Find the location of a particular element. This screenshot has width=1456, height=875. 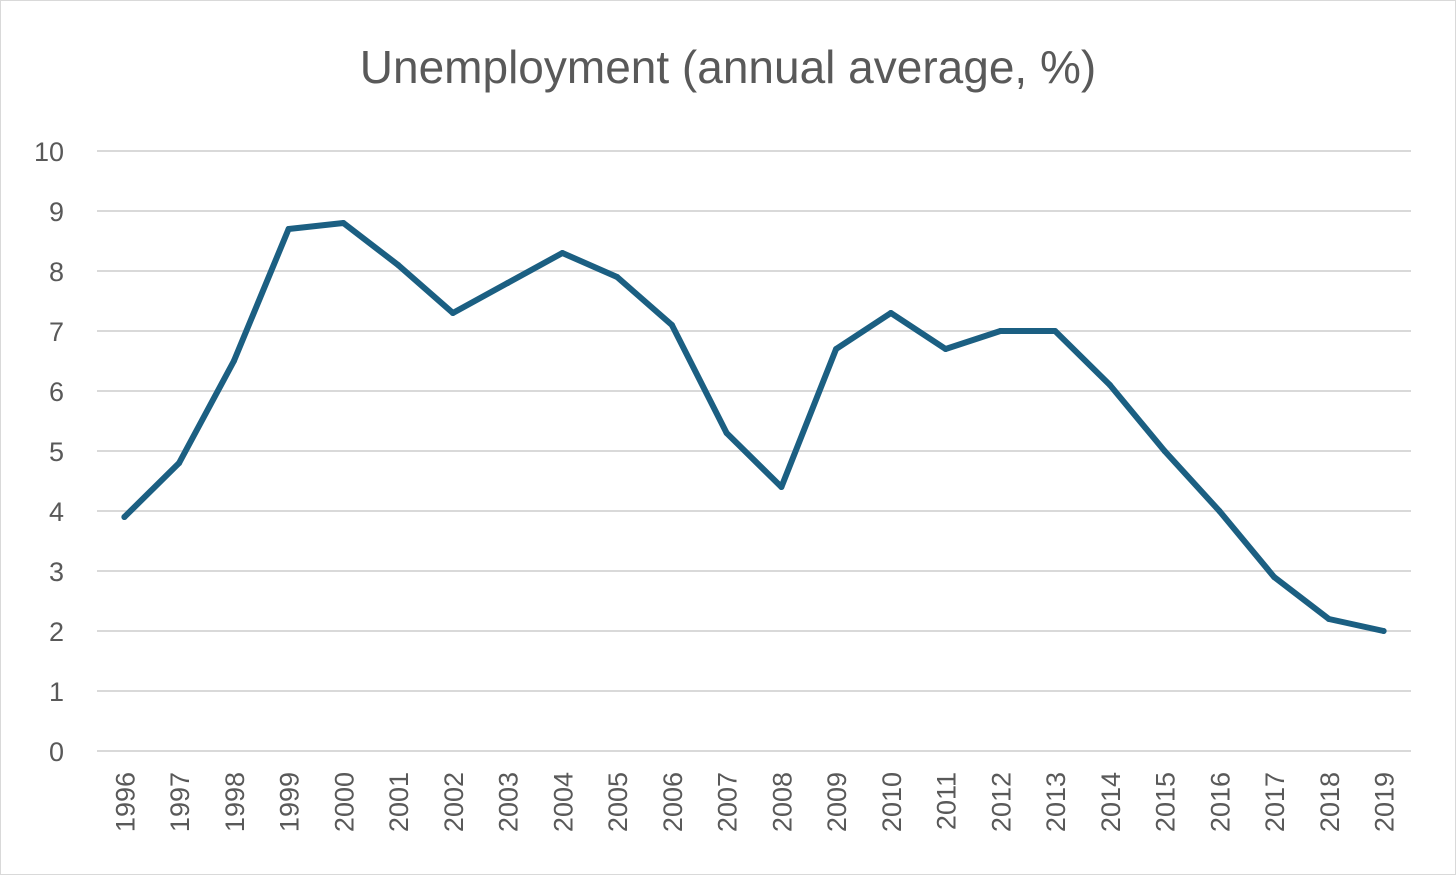

data-point-2010 is located at coordinates (890, 313).